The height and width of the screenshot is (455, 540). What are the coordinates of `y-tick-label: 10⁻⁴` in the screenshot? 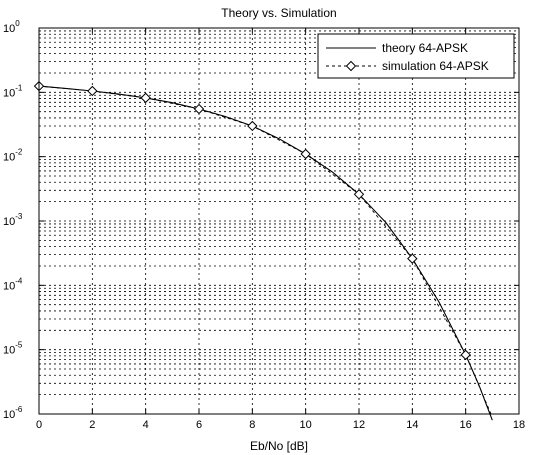 It's located at (13, 284).